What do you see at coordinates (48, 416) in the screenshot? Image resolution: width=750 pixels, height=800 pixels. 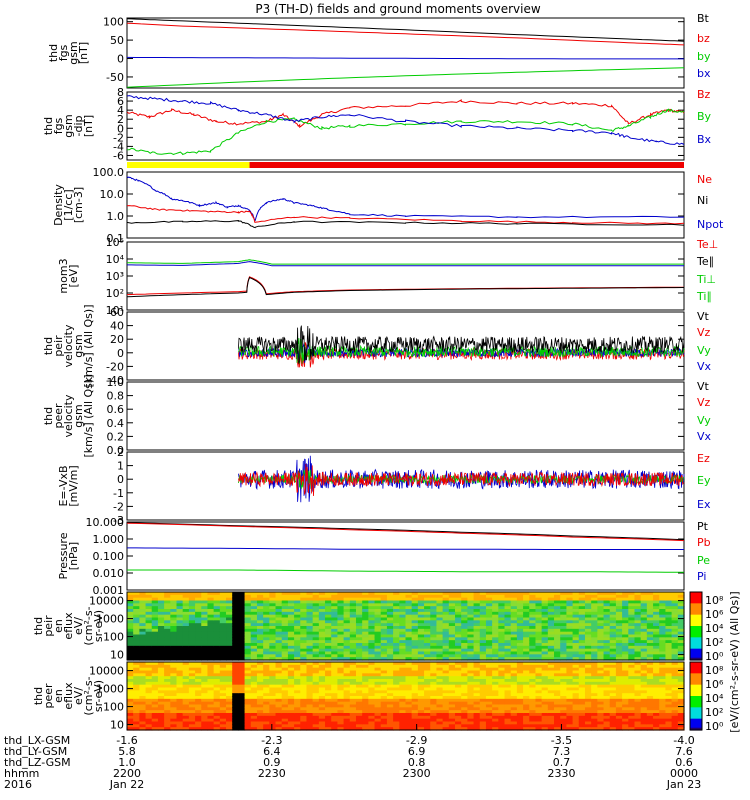 I see `y-axis-label: thd` at bounding box center [48, 416].